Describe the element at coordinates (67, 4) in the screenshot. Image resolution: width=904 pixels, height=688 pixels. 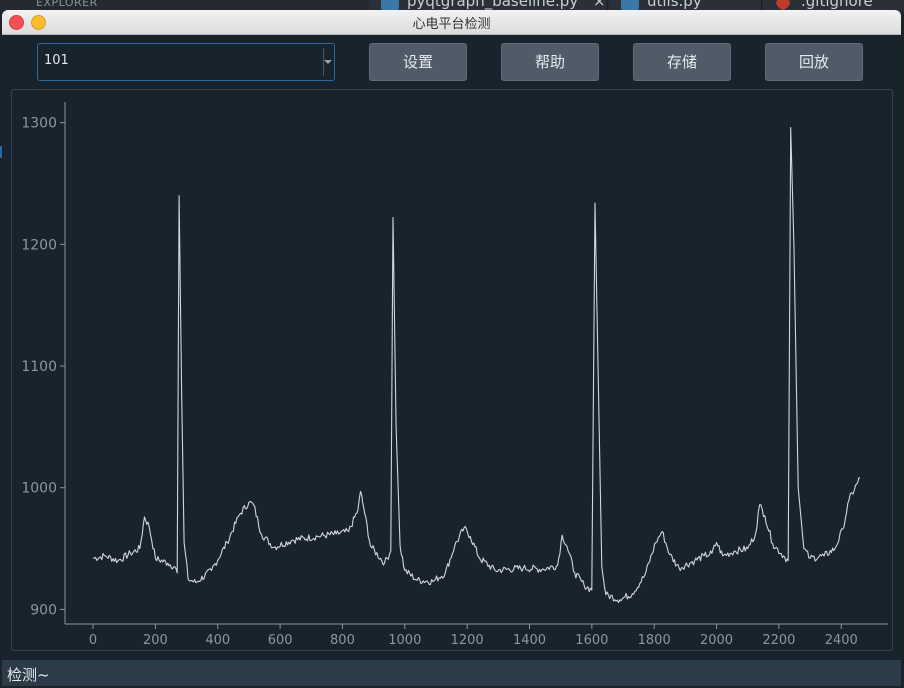
I see `explorer-label: EXPLORER` at that location.